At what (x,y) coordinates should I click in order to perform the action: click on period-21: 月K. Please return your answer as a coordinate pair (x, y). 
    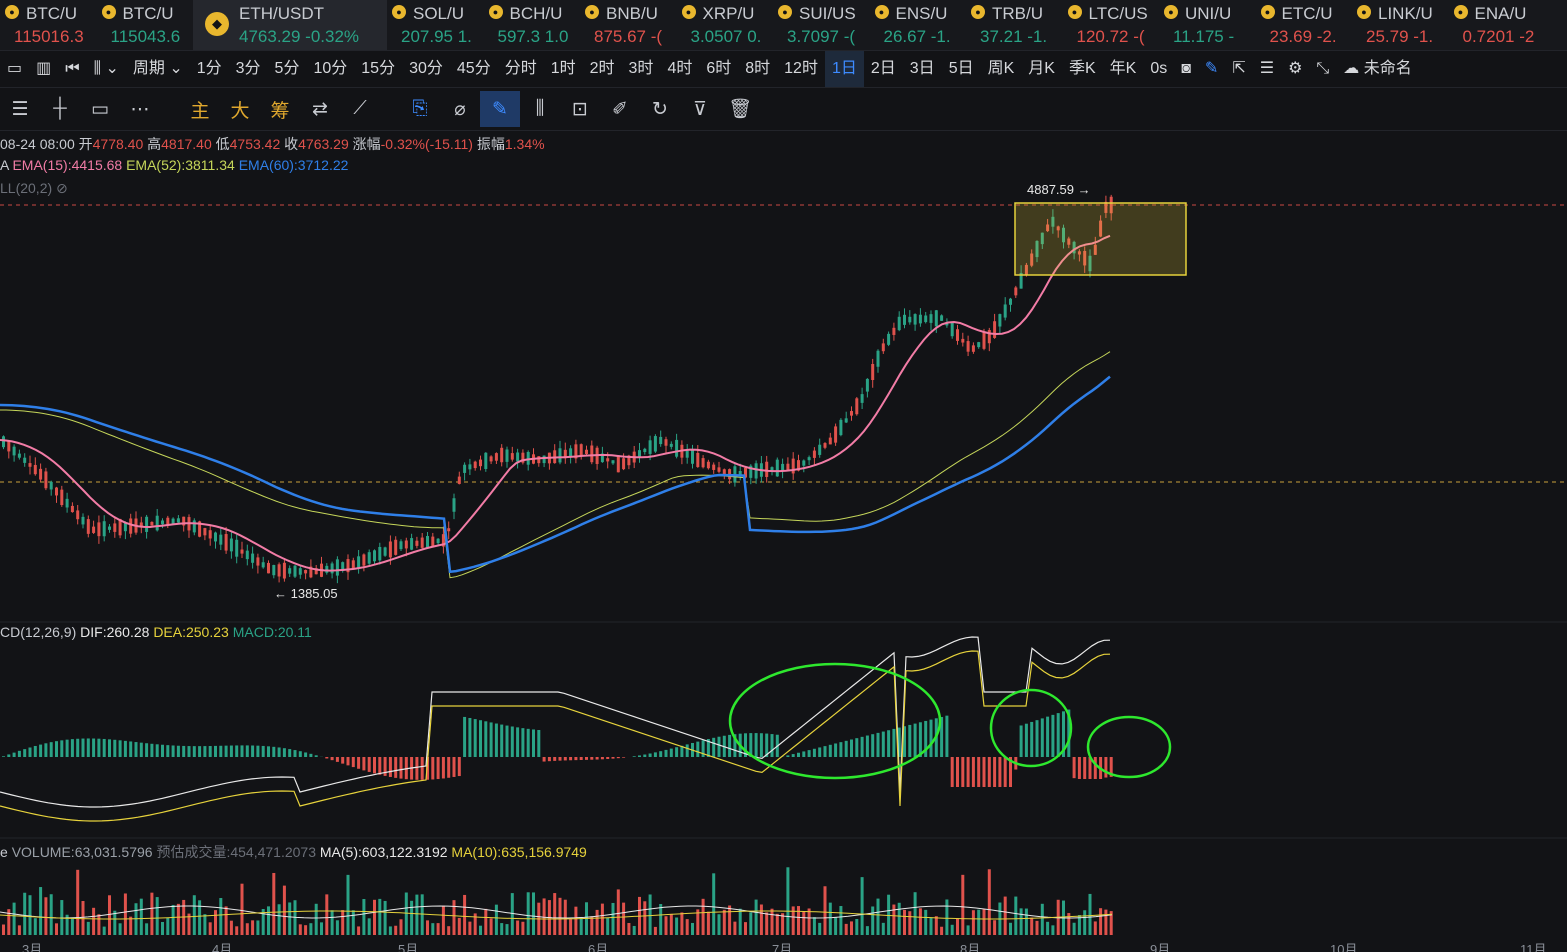
    Looking at the image, I should click on (1041, 68).